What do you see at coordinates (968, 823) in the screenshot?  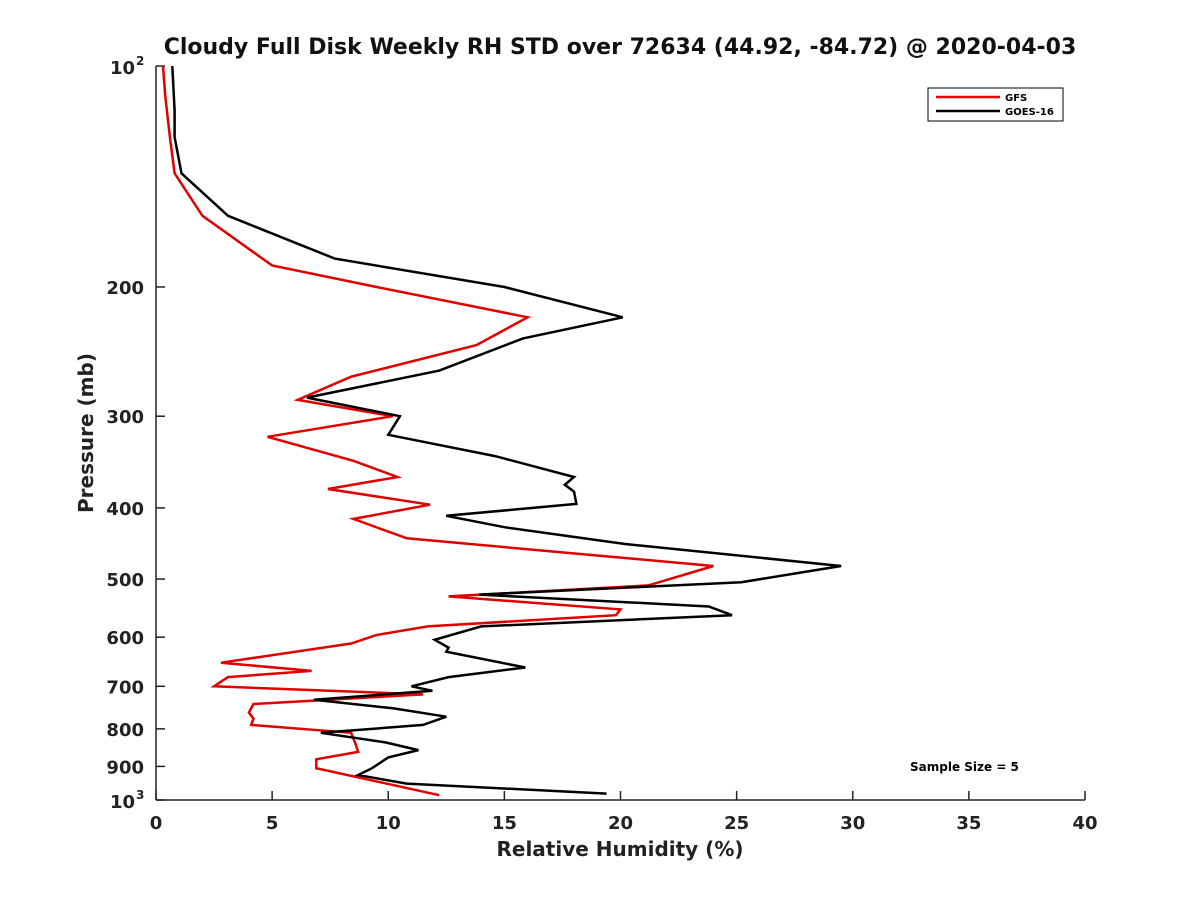 I see `x-tick-label: 35` at bounding box center [968, 823].